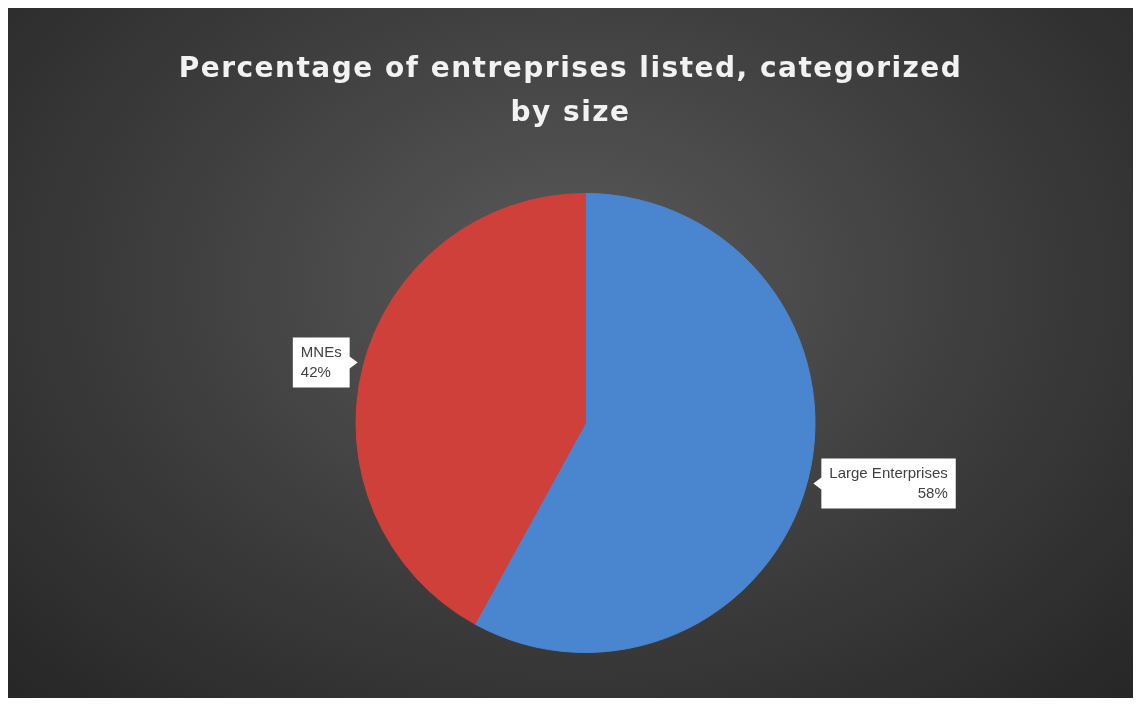 The image size is (1141, 706). What do you see at coordinates (321, 351) in the screenshot?
I see `slice-label: MNEs` at bounding box center [321, 351].